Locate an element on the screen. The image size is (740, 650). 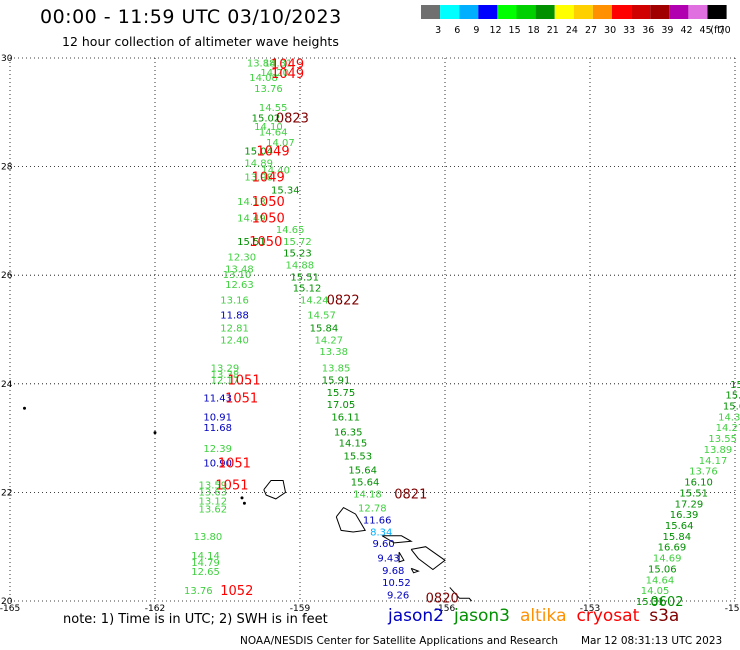
wave-height-value: 14.24 is located at coordinates (314, 301).